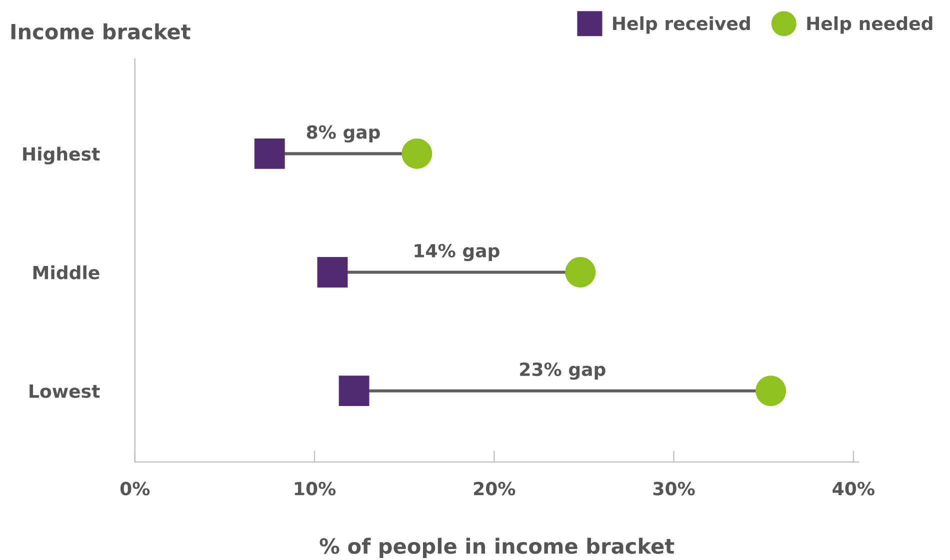  What do you see at coordinates (853, 489) in the screenshot?
I see `x-tick-label: 40%` at bounding box center [853, 489].